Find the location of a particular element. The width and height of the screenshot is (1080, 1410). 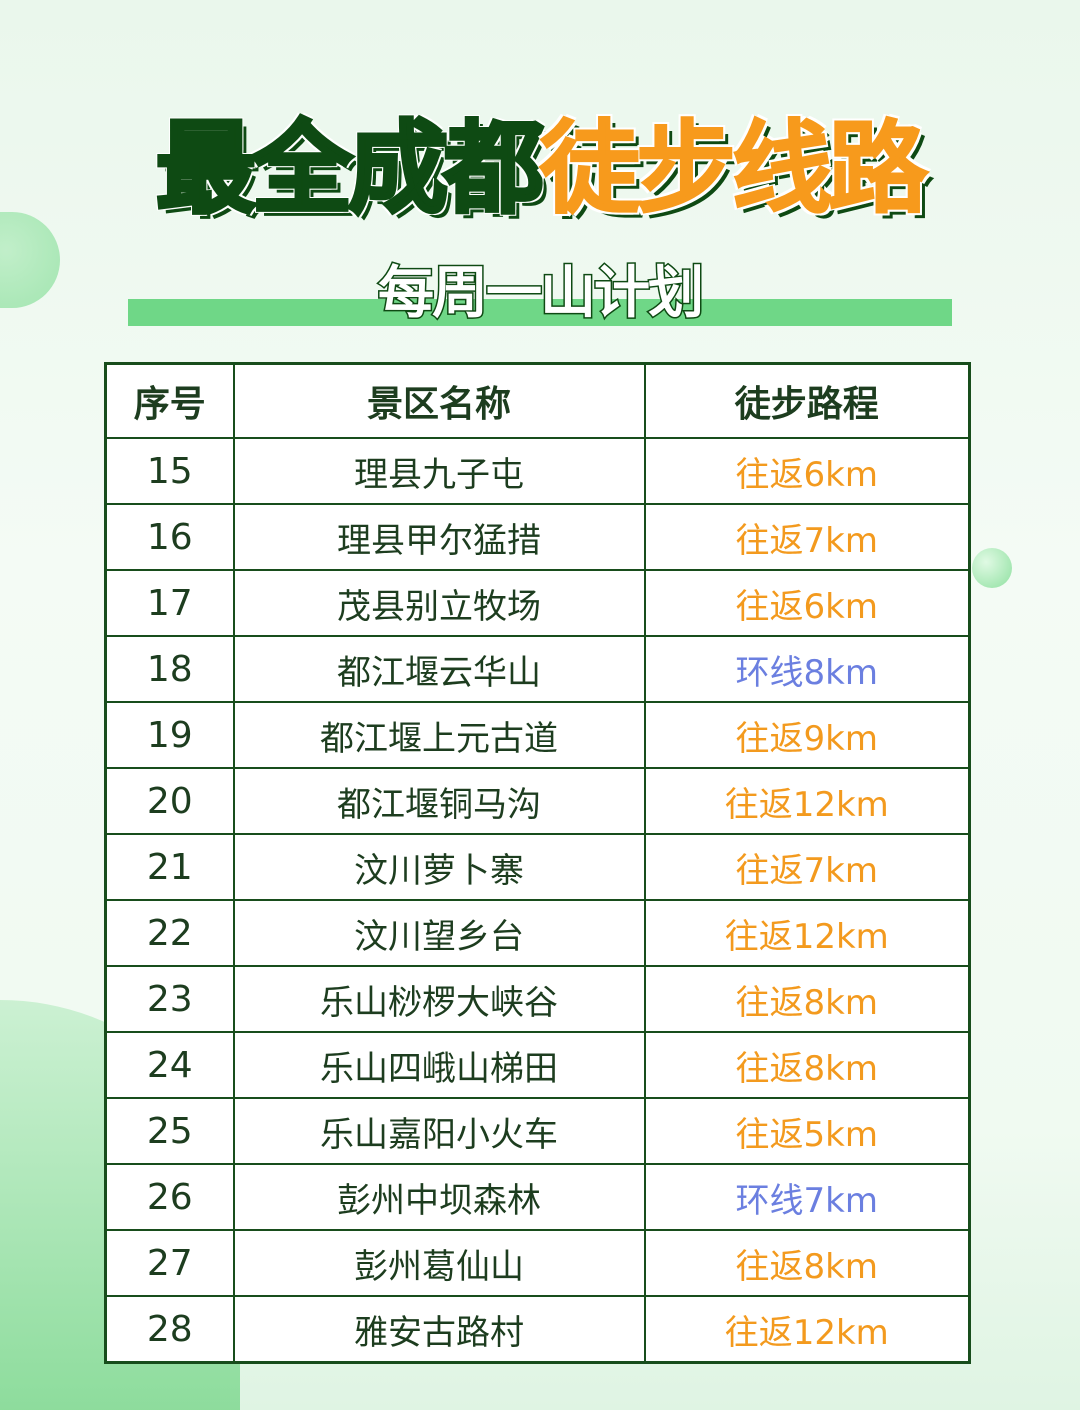

row-number: 22 is located at coordinates (169, 933).